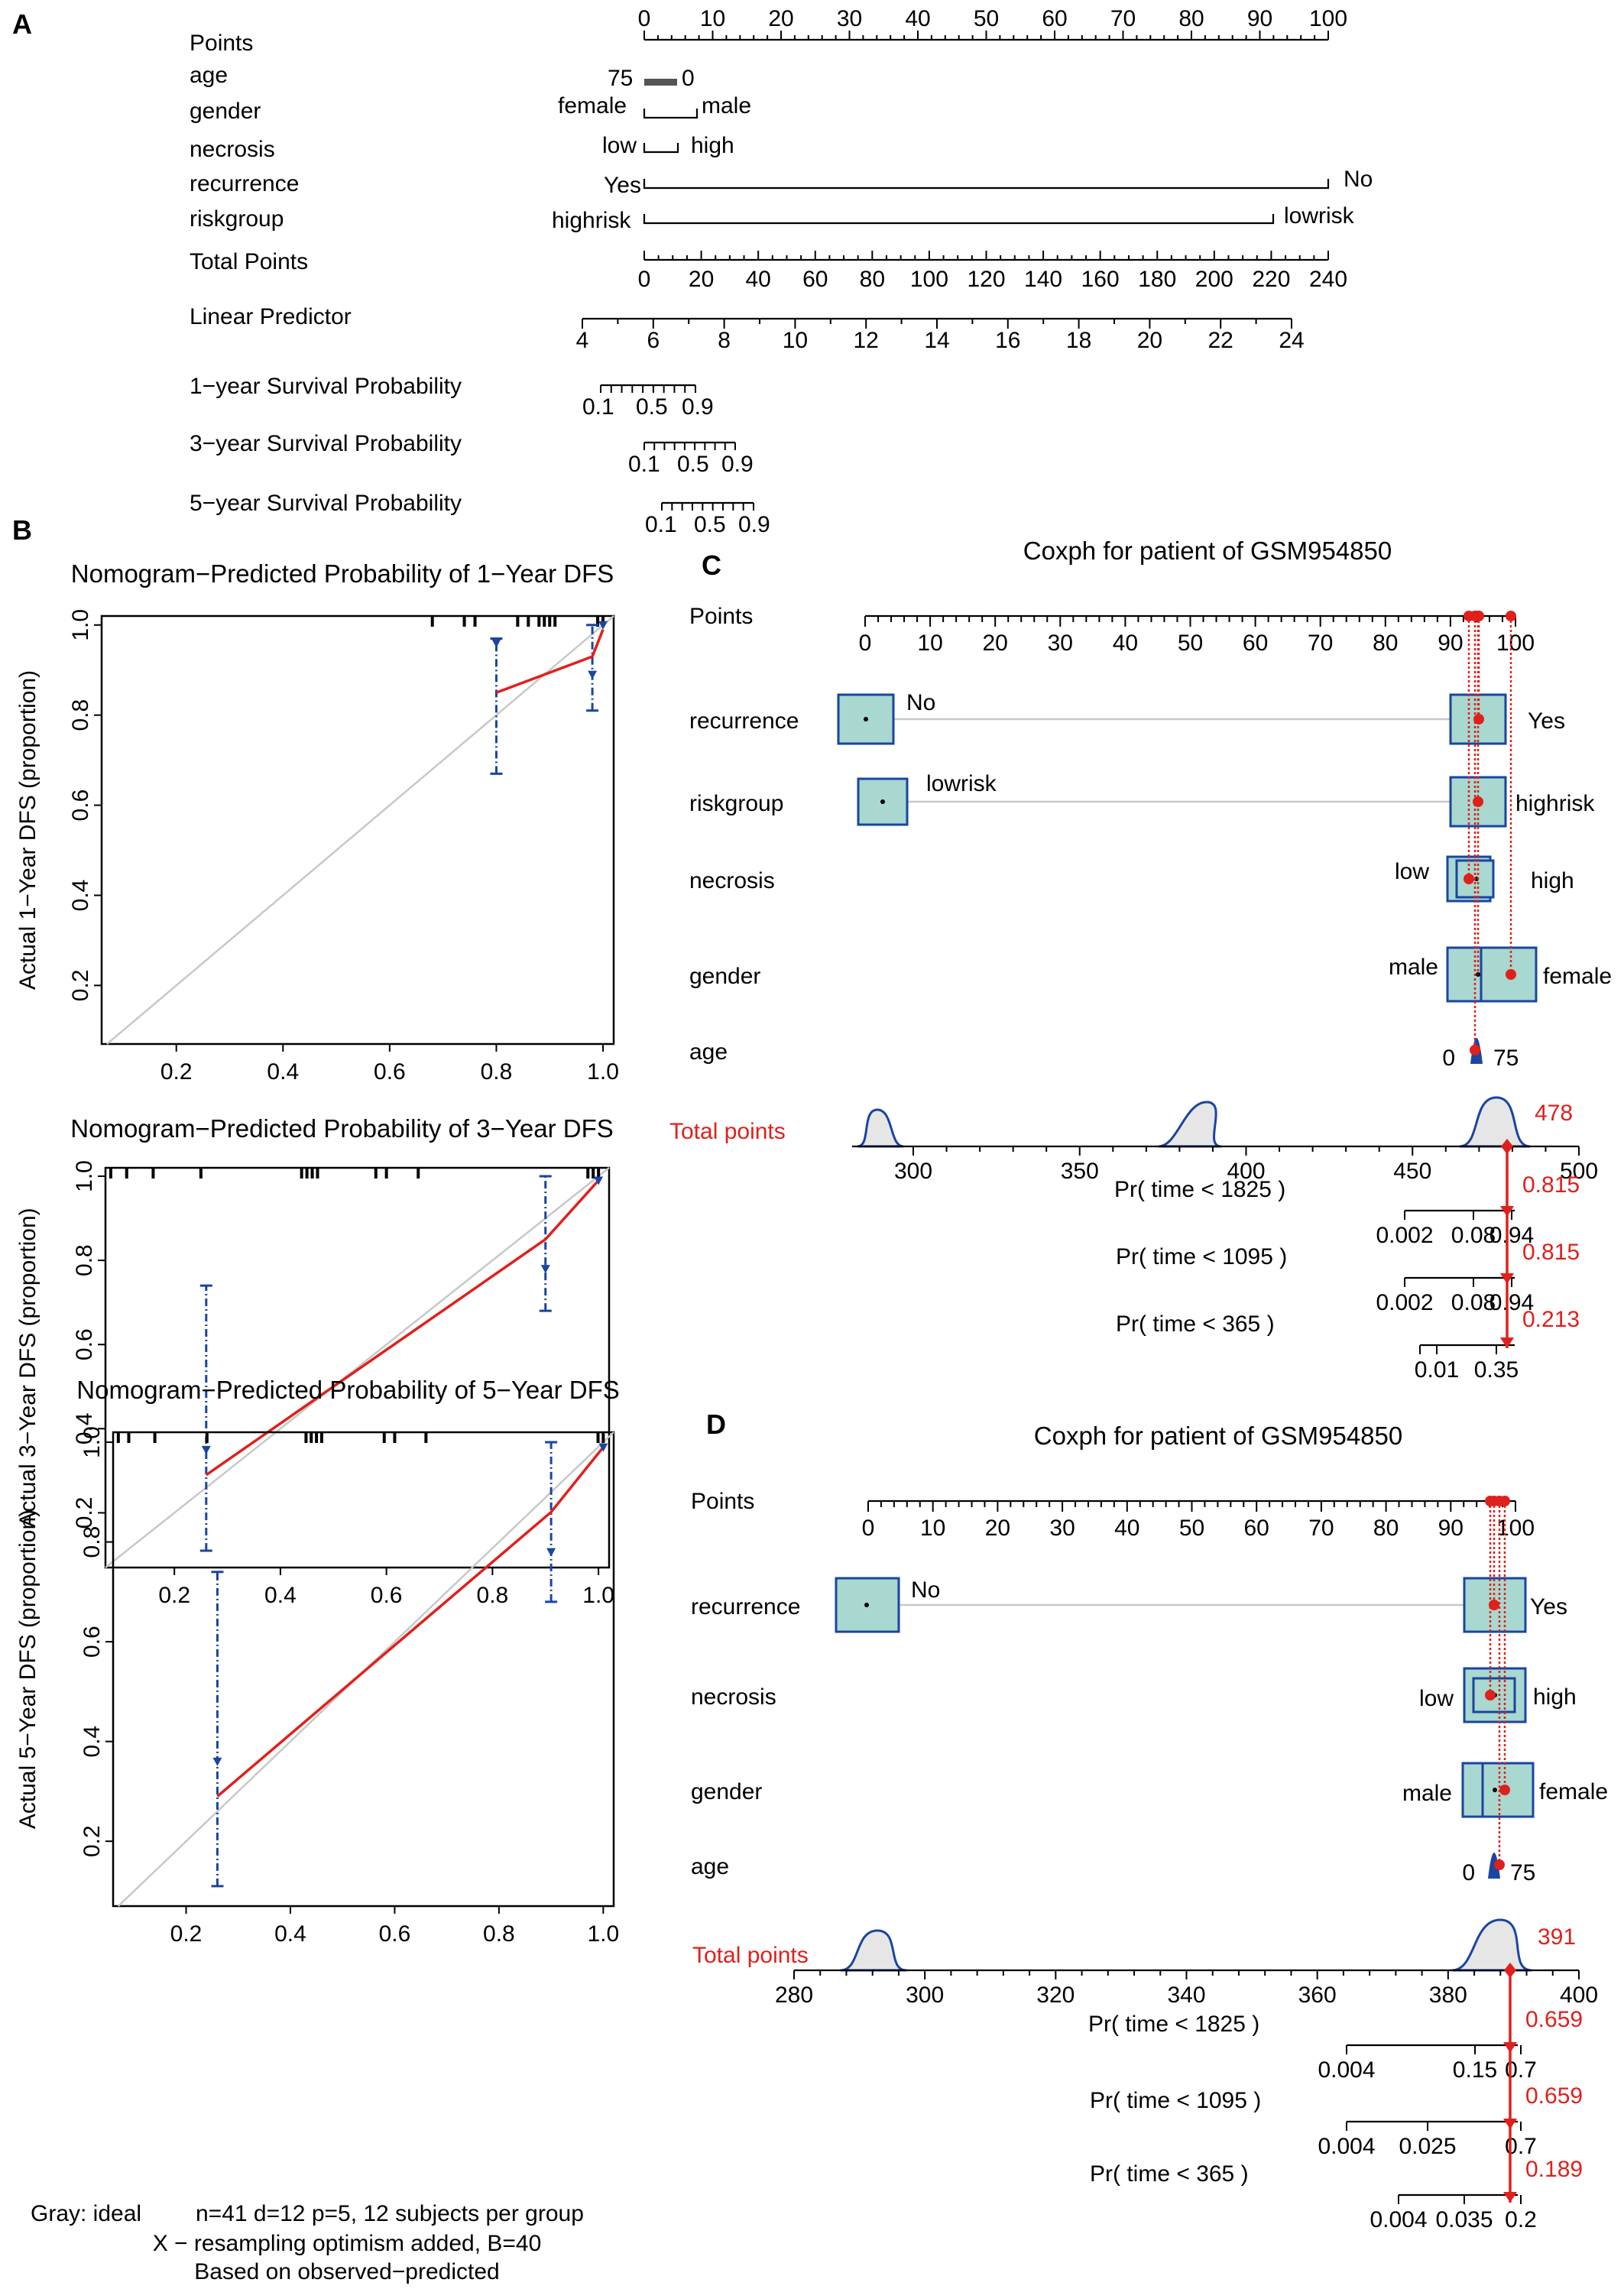 The height and width of the screenshot is (2289, 1624). What do you see at coordinates (652, 407) in the screenshot?
I see `nomo-surv1-tick-1: 0.5` at bounding box center [652, 407].